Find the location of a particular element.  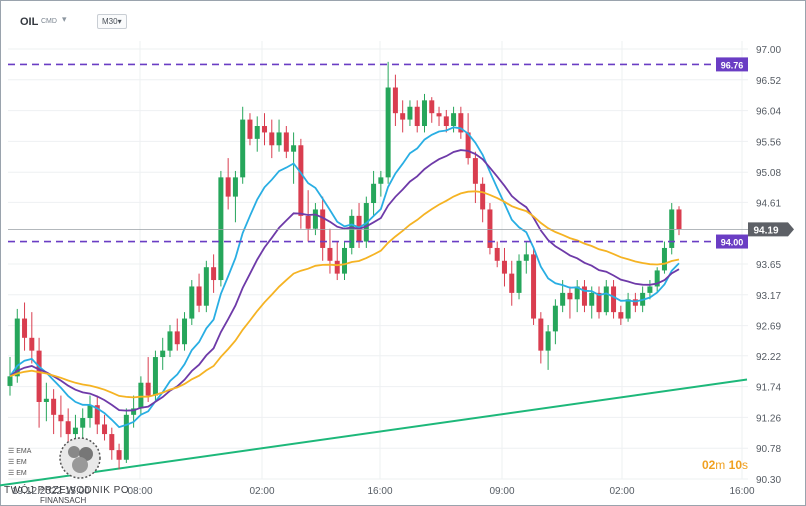

x-tick-label: 08:00 is located at coordinates (139, 491).